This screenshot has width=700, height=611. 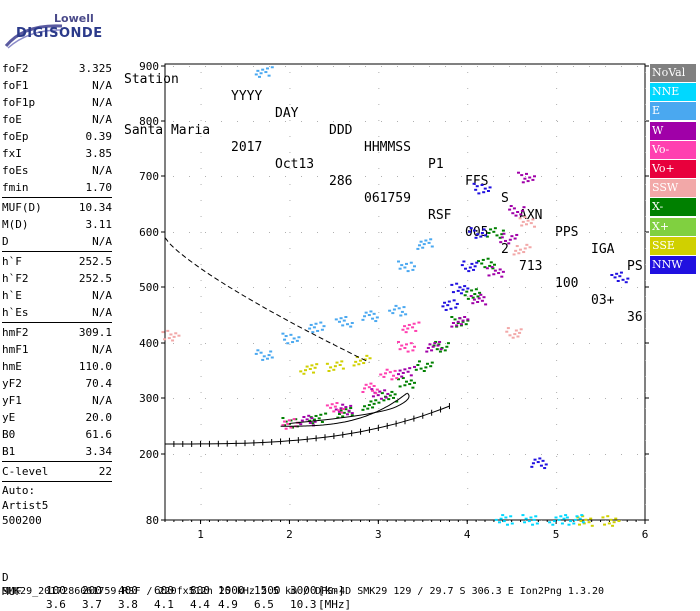 I want to click on param-row: yE 20.0, so click(x=57, y=417).